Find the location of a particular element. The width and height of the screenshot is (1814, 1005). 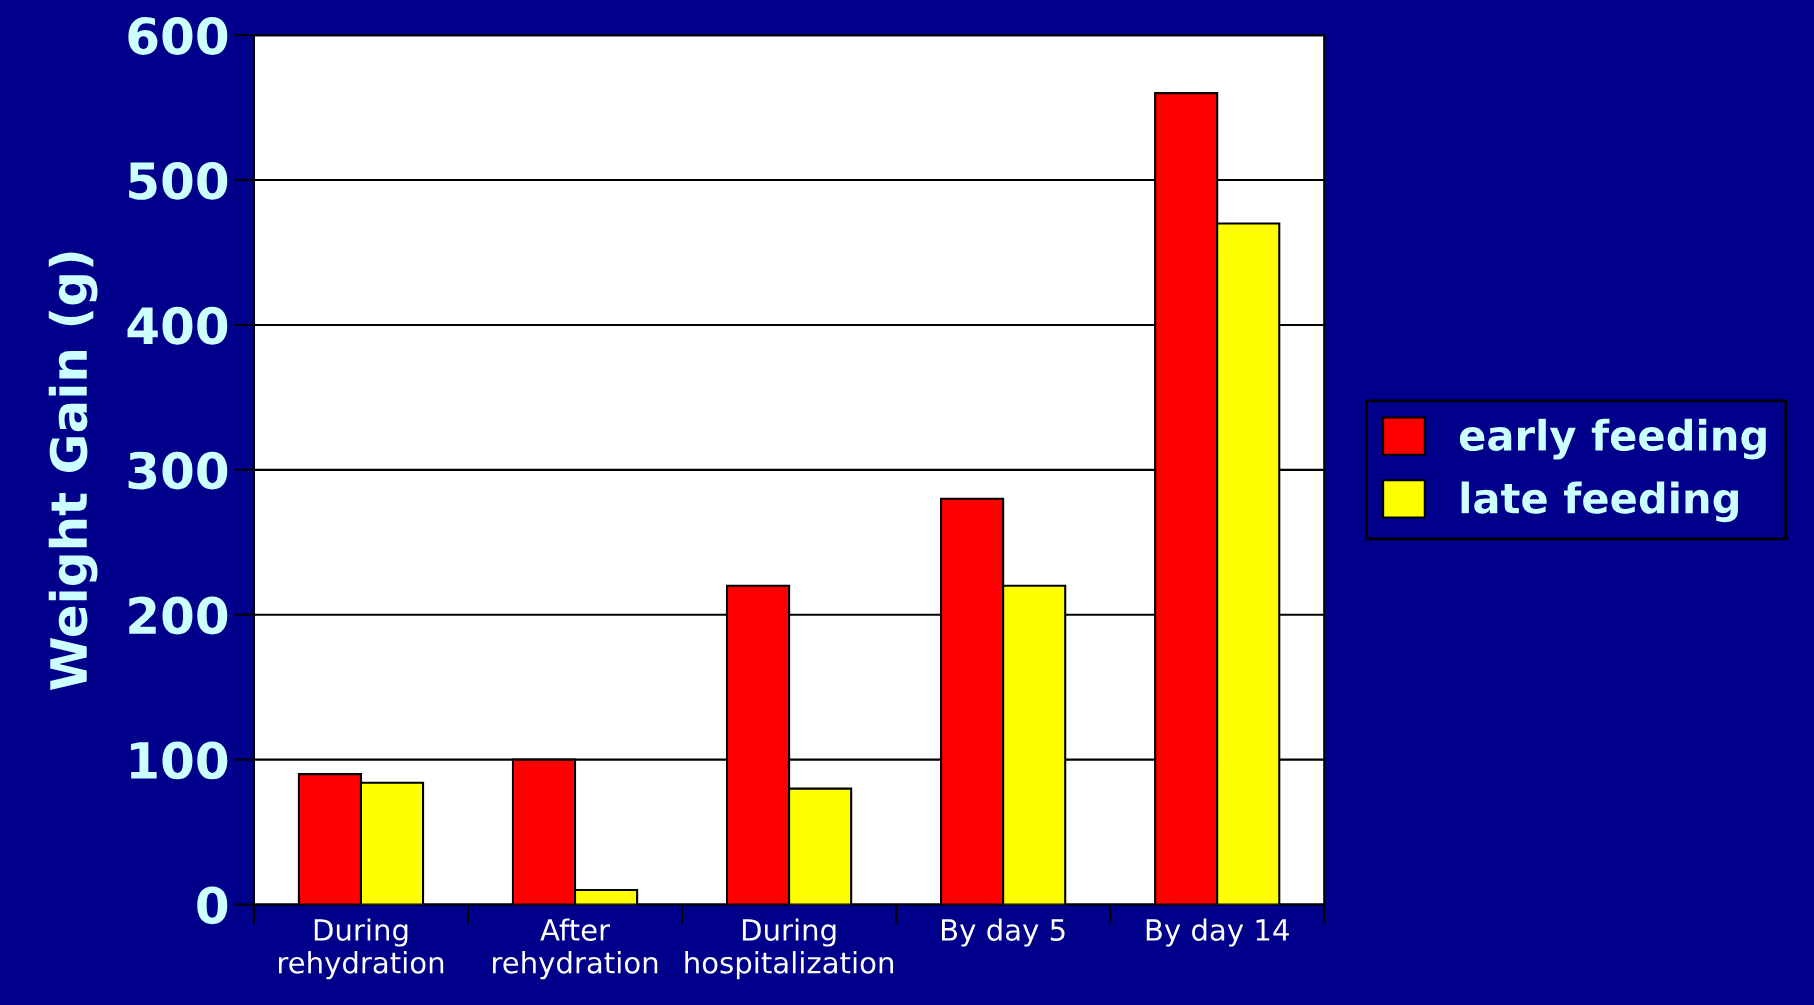

y-tick-label: 600 is located at coordinates (178, 36).